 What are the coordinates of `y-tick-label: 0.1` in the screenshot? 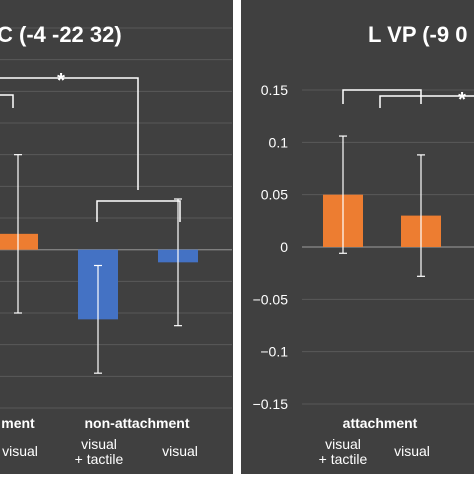 It's located at (279, 142).